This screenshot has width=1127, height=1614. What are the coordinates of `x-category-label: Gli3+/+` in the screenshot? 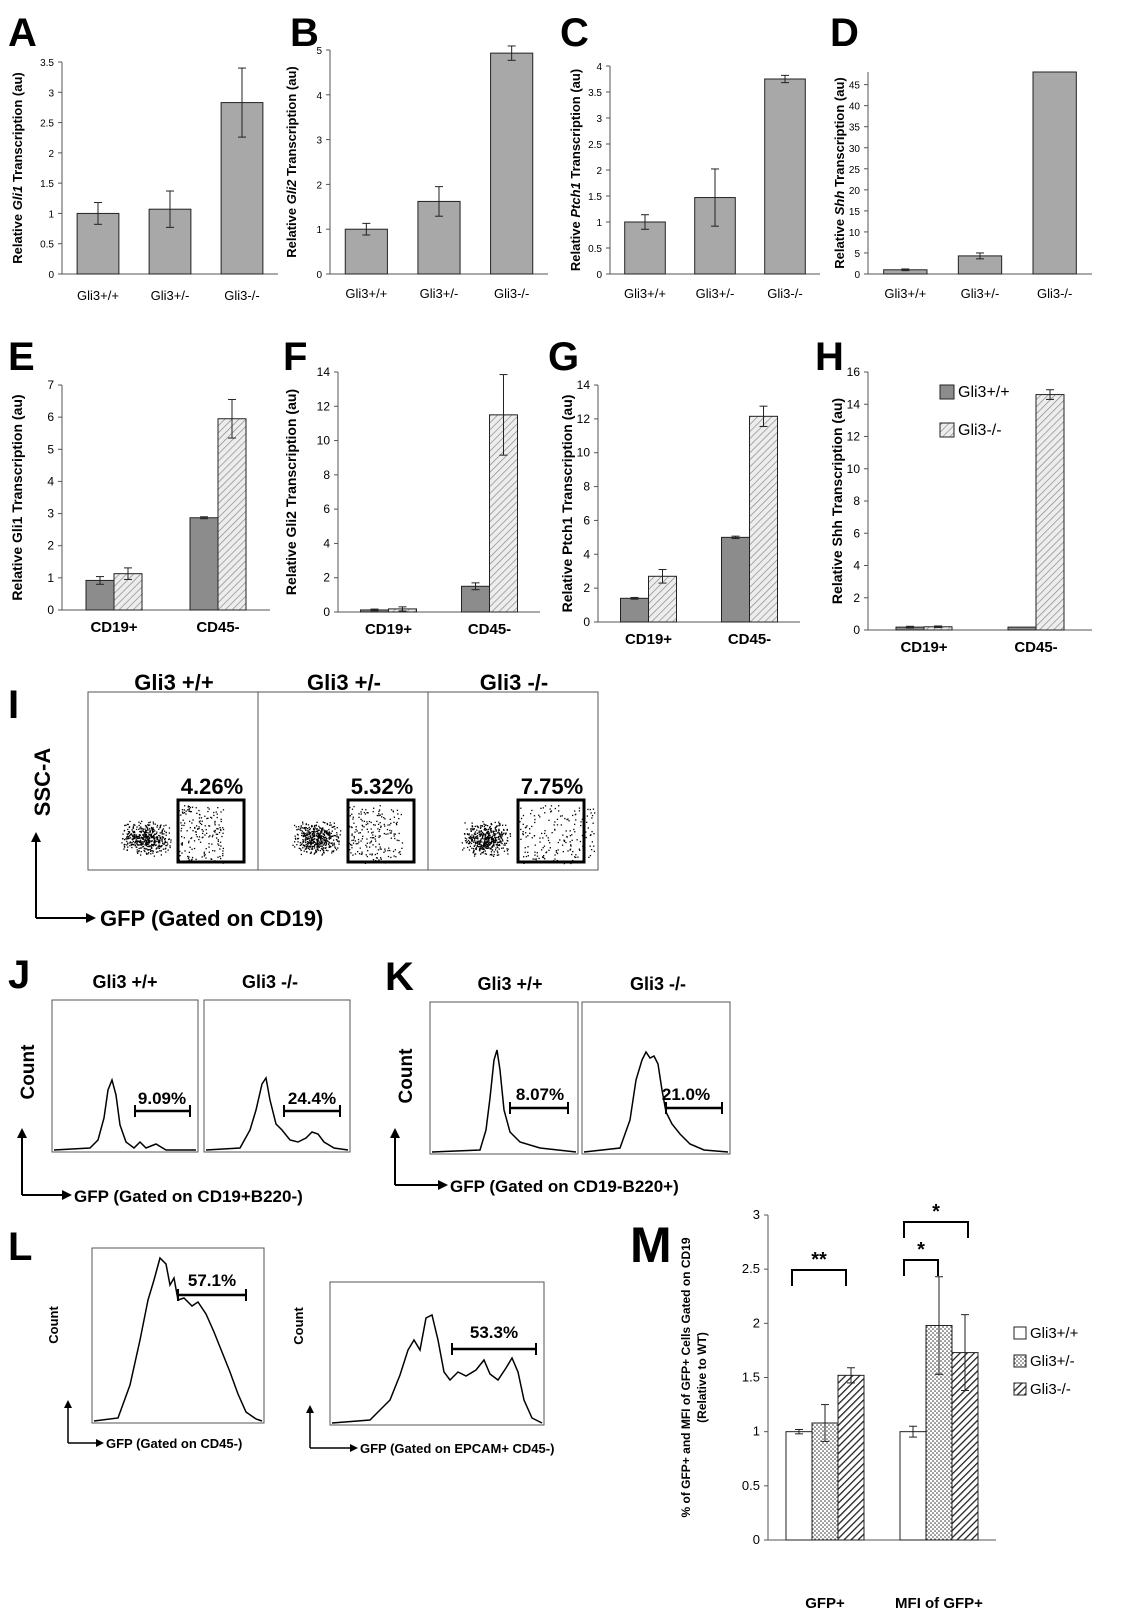 It's located at (98, 295).